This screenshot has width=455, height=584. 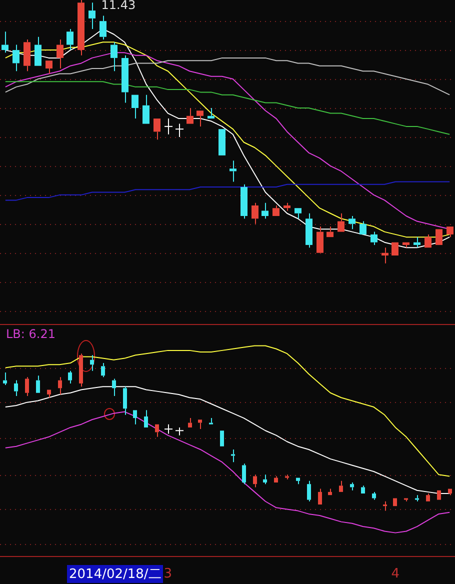 I want to click on annotation: 11.43, so click(x=118, y=6).